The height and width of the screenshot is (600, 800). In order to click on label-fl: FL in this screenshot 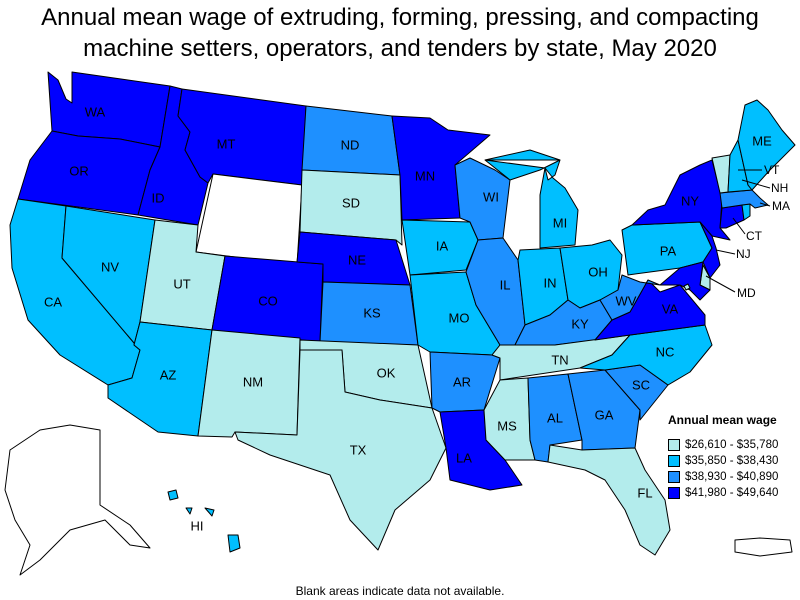, I will do `click(644, 492)`.